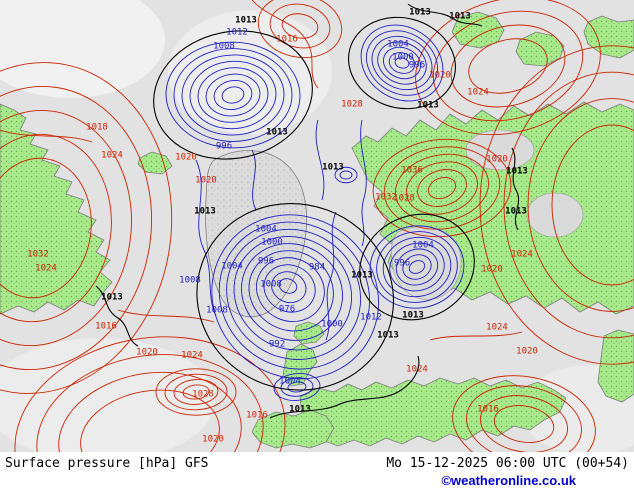 Image resolution: width=634 pixels, height=490 pixels. Describe the element at coordinates (107, 463) in the screenshot. I see `product-label: Surface pressure [hPa] GFS` at that location.